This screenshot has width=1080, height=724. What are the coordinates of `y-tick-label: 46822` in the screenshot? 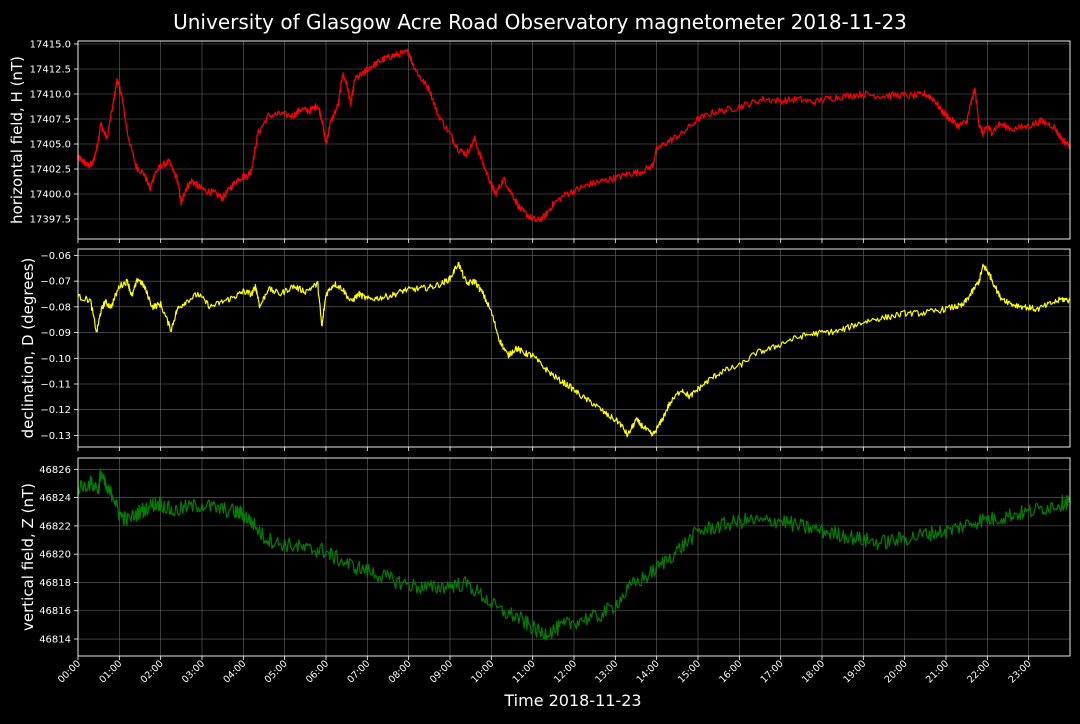 It's located at (55, 526).